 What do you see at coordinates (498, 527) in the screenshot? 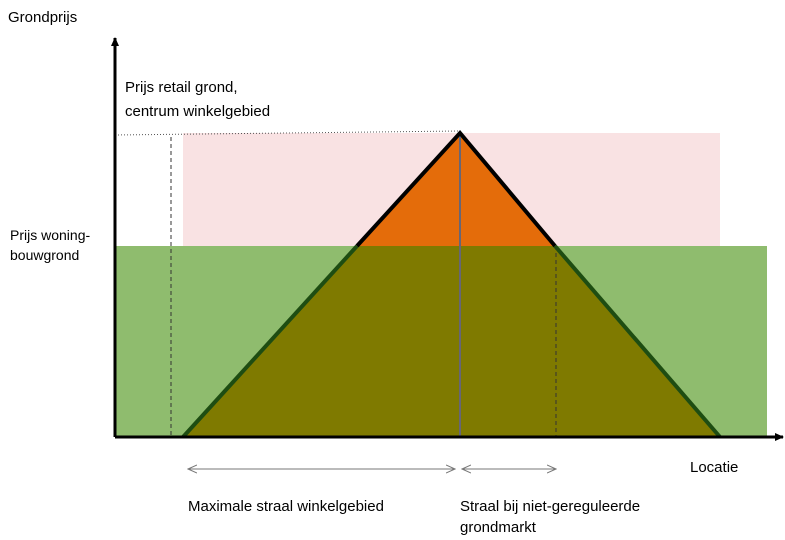
I see `unregulated-label: grondmarkt` at bounding box center [498, 527].